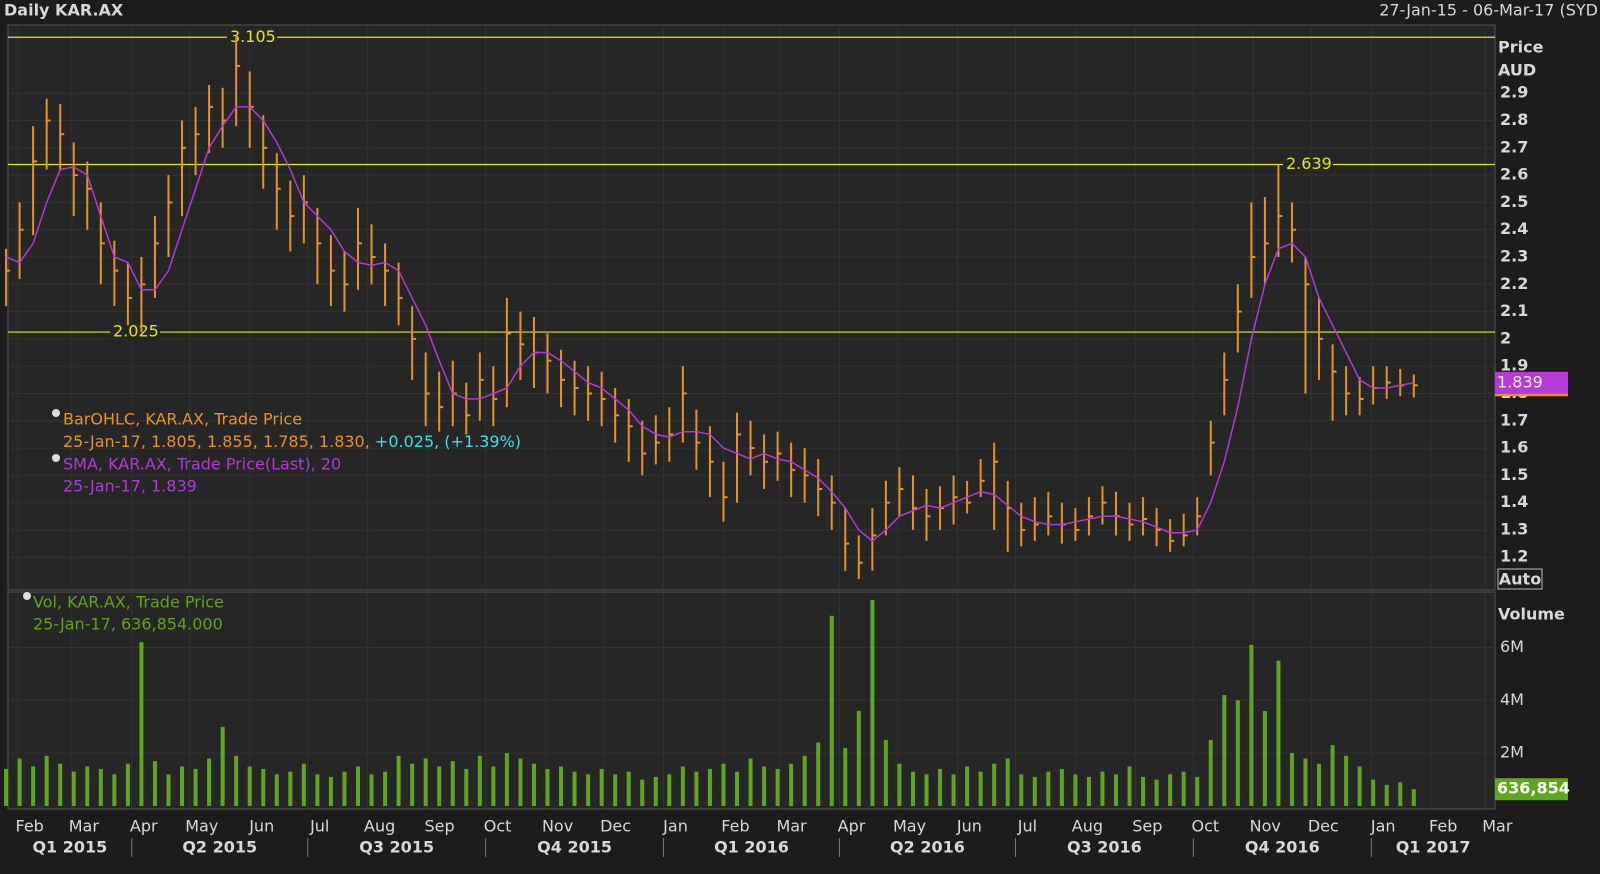 This screenshot has height=874, width=1600. What do you see at coordinates (675, 826) in the screenshot?
I see `x-tick-label: Jan` at bounding box center [675, 826].